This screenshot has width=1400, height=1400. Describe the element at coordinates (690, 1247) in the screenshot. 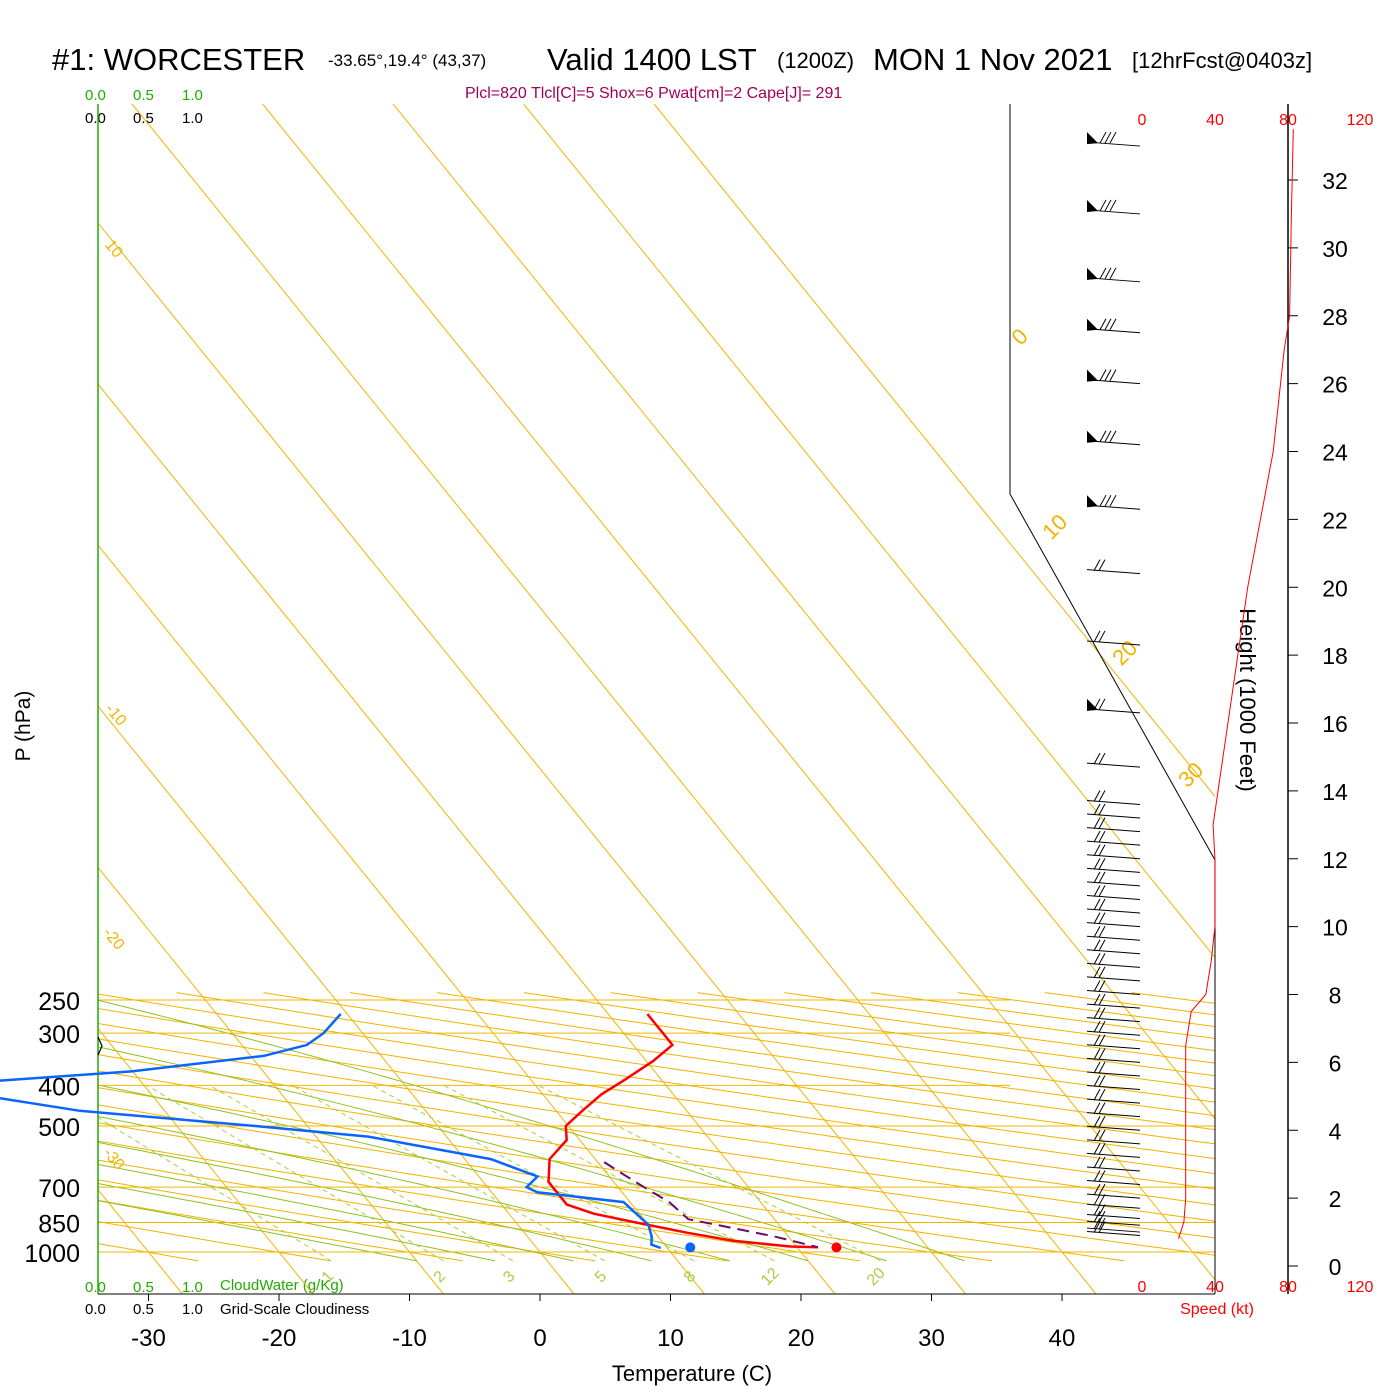

I see `surface-dewpoint-marker` at that location.